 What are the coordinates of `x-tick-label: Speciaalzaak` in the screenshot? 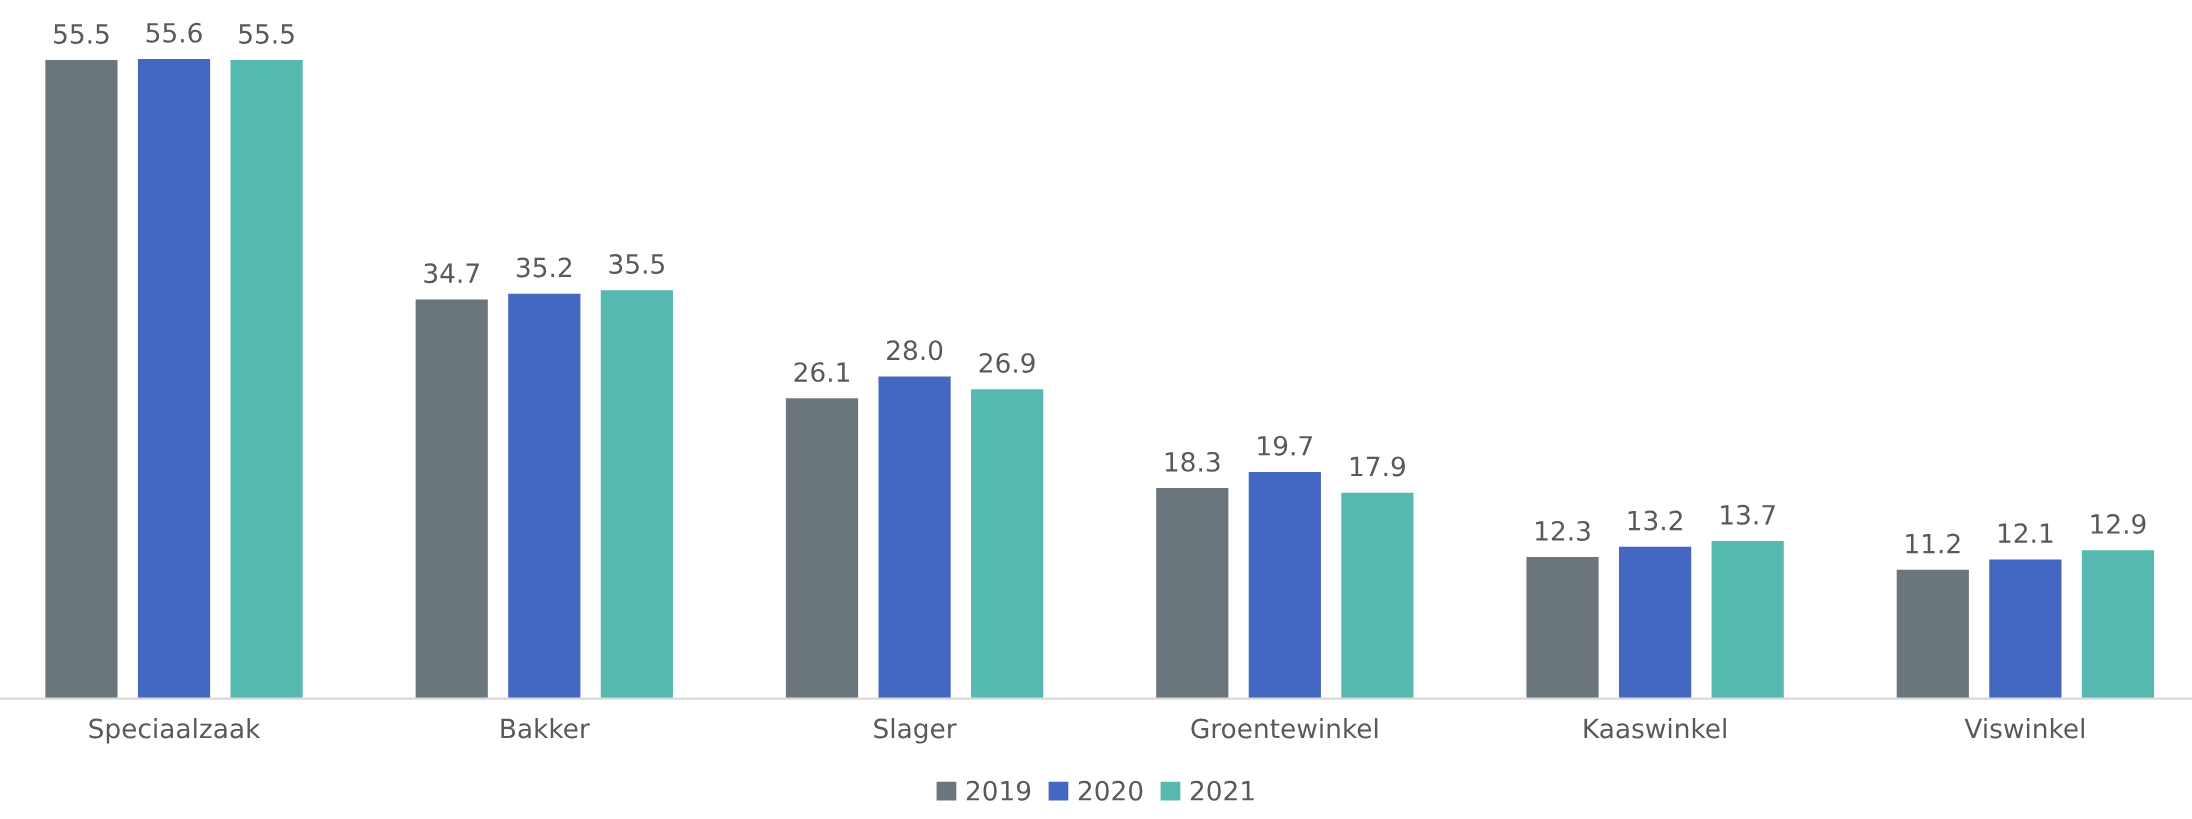 It's located at (175, 731).